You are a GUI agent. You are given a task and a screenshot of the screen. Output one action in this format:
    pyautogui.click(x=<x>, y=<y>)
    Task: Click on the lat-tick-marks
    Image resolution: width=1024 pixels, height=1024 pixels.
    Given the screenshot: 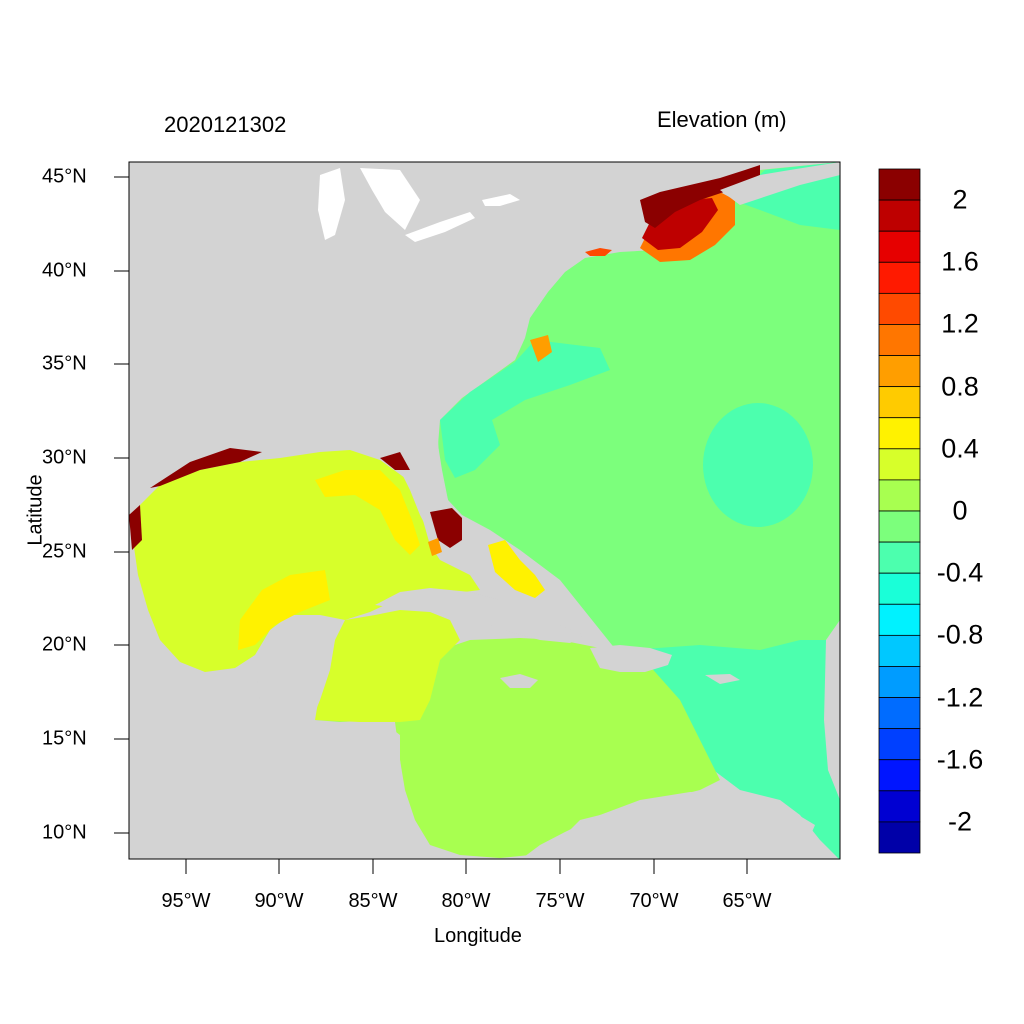 What is the action you would take?
    pyautogui.click(x=121, y=505)
    